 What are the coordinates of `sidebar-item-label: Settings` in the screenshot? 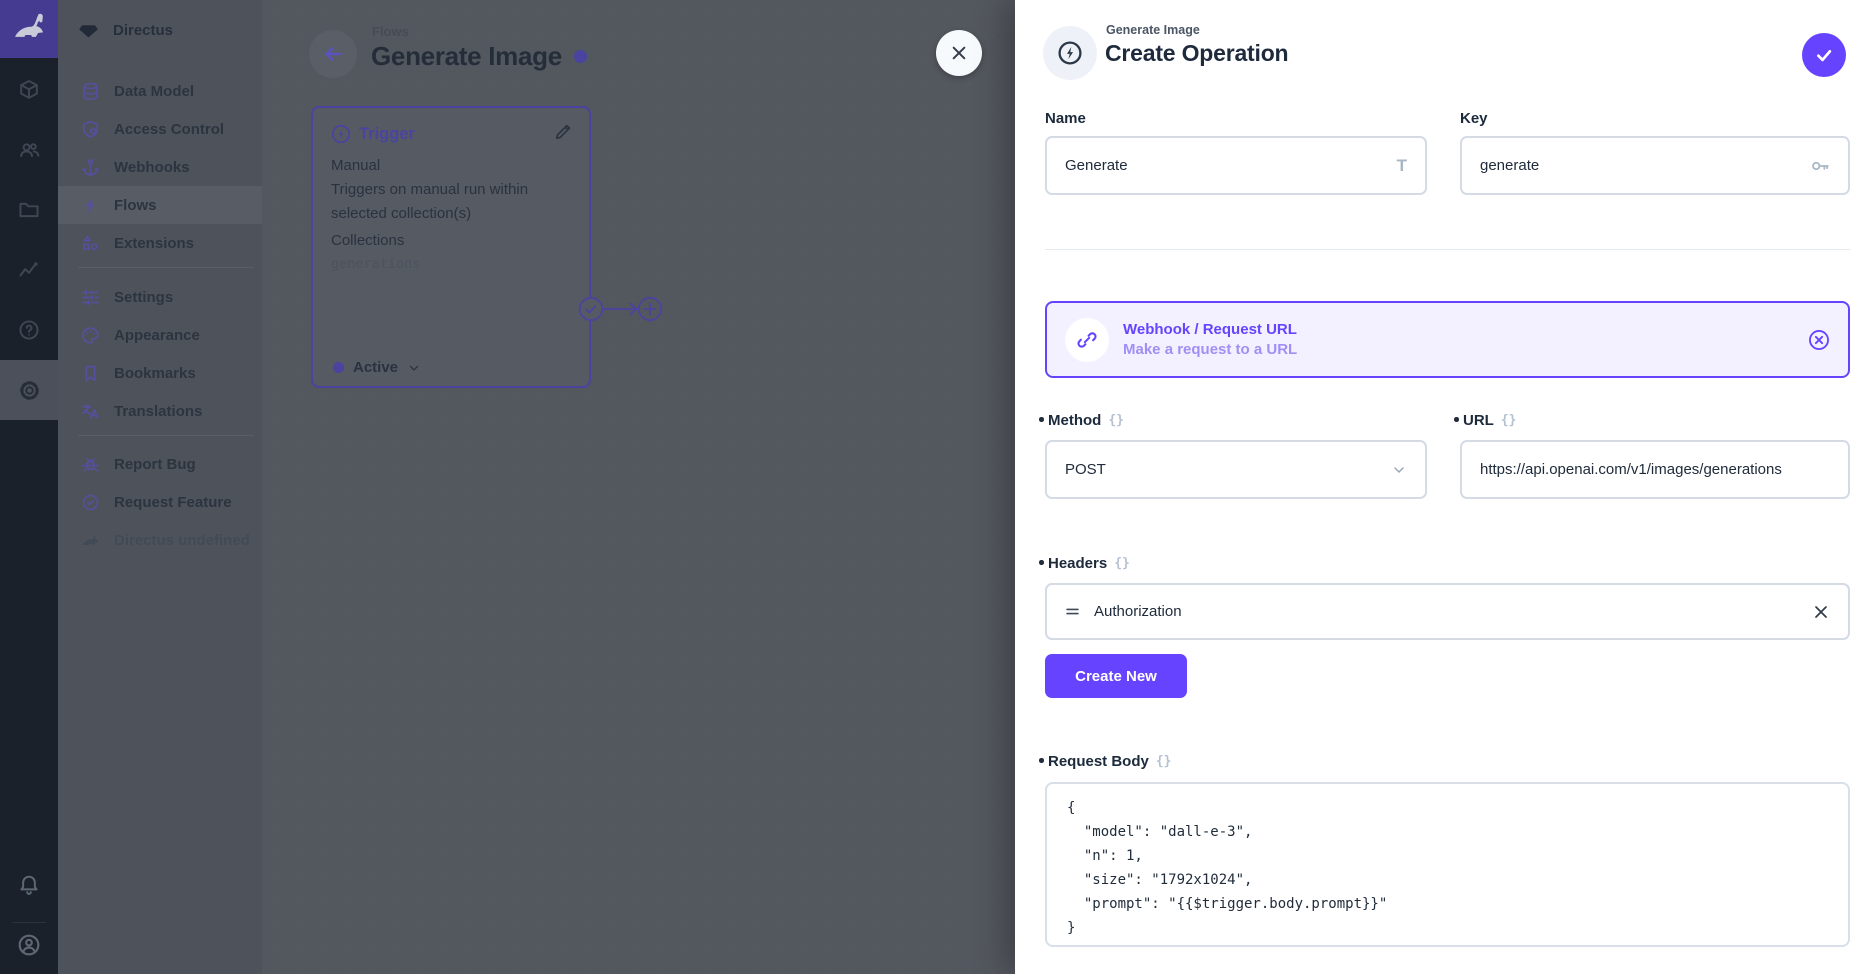 It's located at (144, 297).